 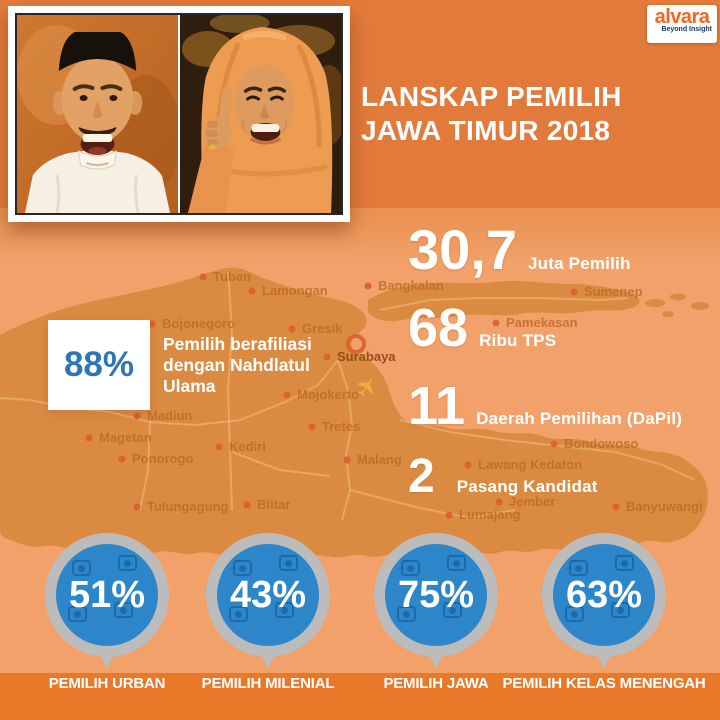 I want to click on pin-circle: 75%, so click(x=436, y=595).